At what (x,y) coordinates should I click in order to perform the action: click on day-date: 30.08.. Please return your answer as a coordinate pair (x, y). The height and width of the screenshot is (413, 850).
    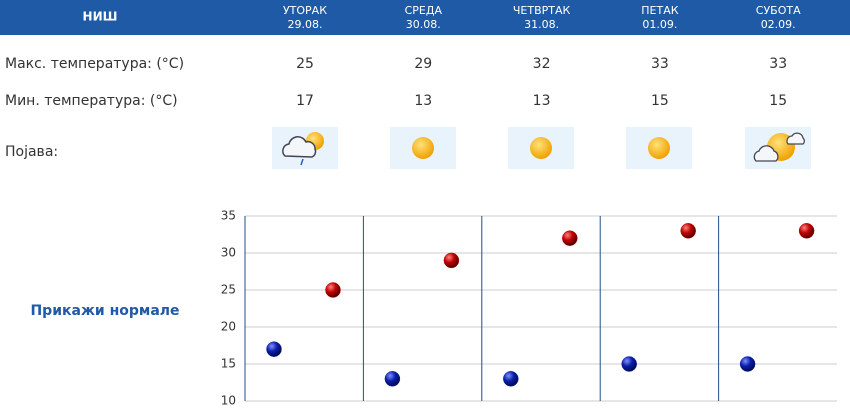
    Looking at the image, I should click on (423, 24).